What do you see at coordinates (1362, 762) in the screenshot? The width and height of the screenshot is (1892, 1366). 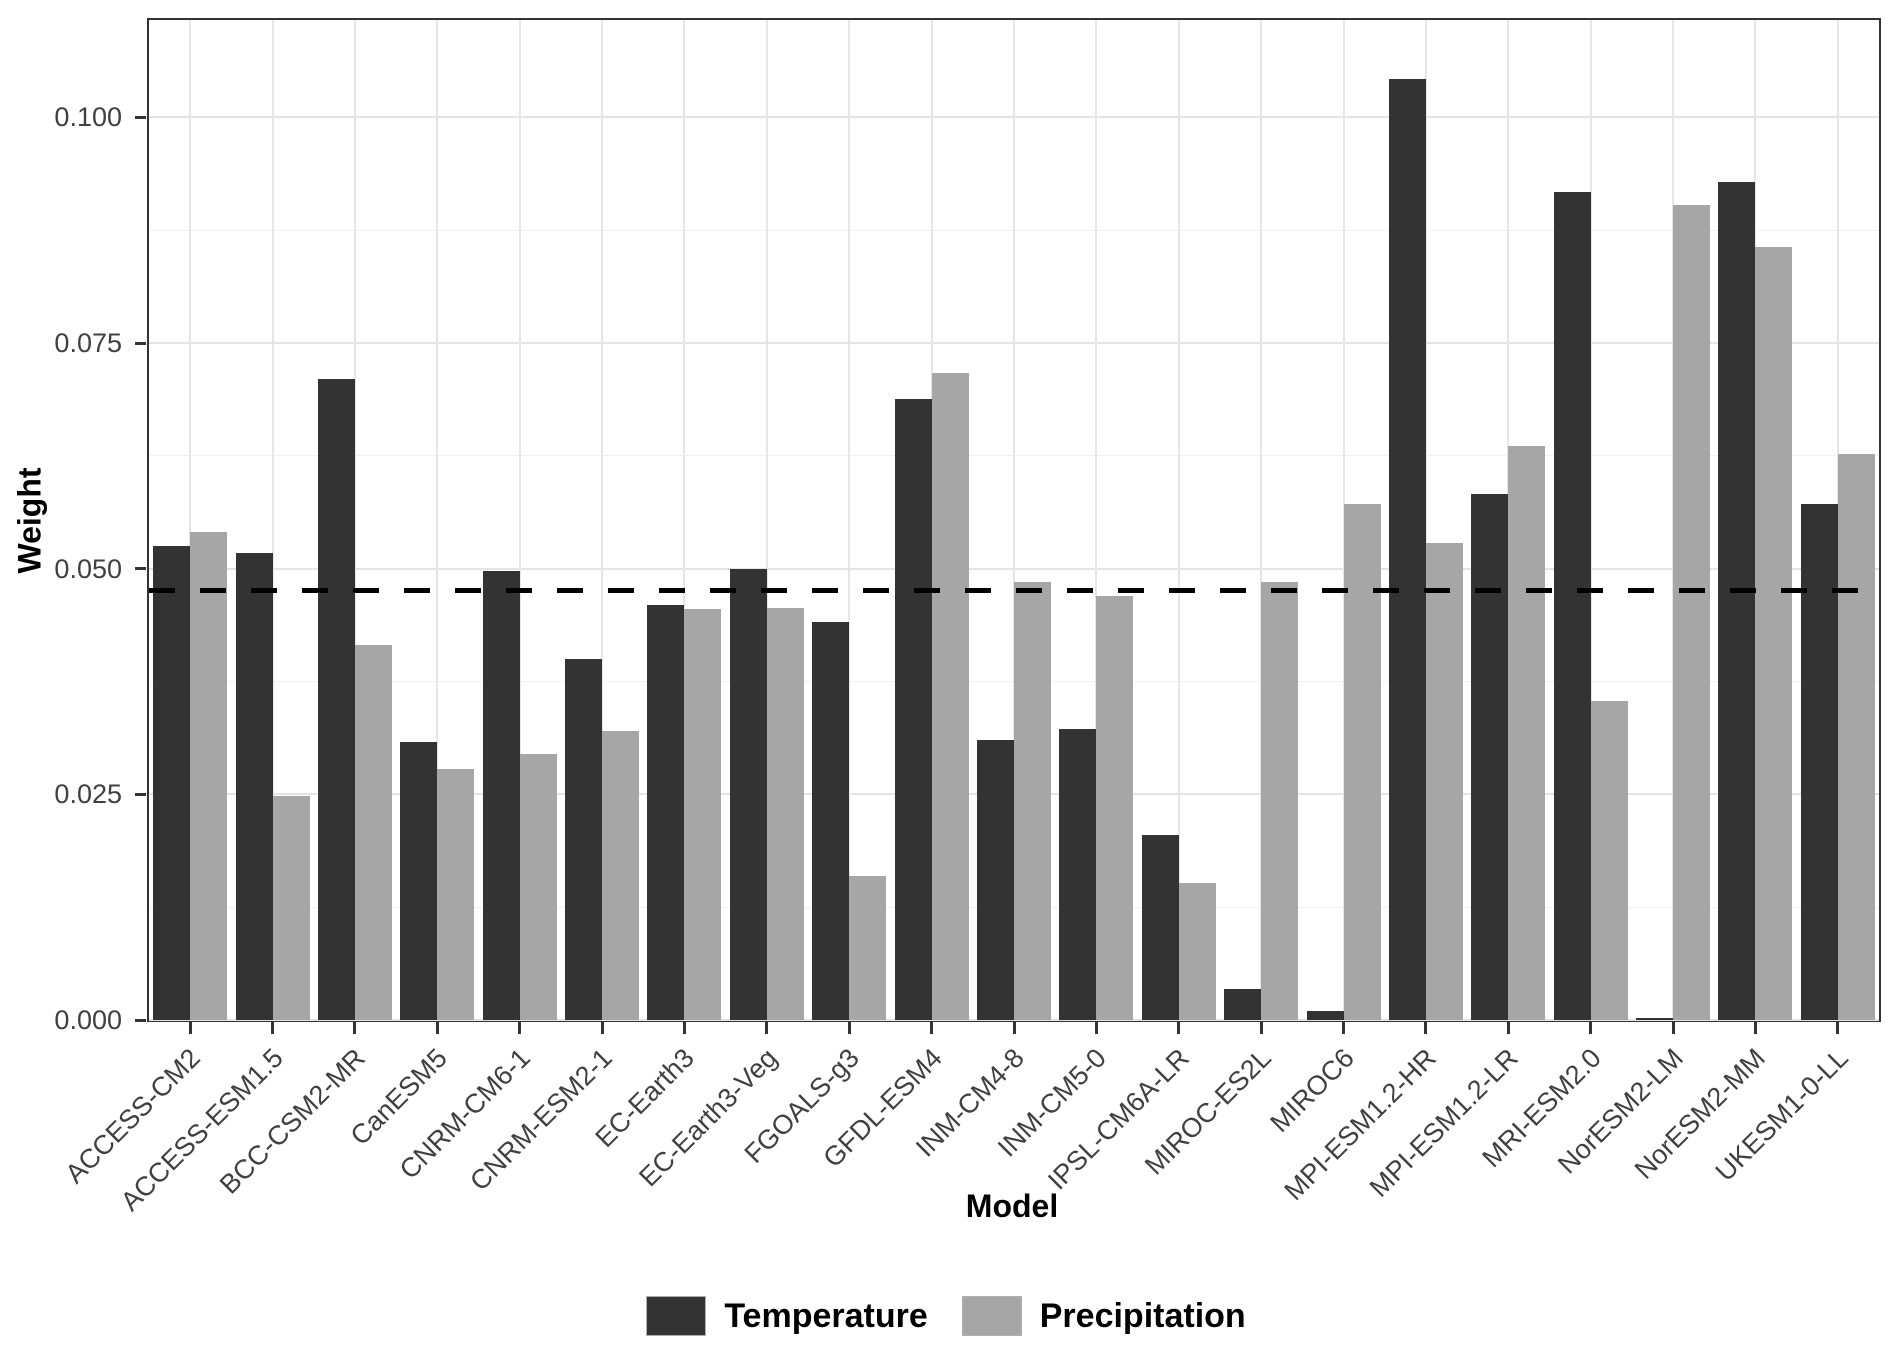 I see `bar-precipitation-MIROC6` at bounding box center [1362, 762].